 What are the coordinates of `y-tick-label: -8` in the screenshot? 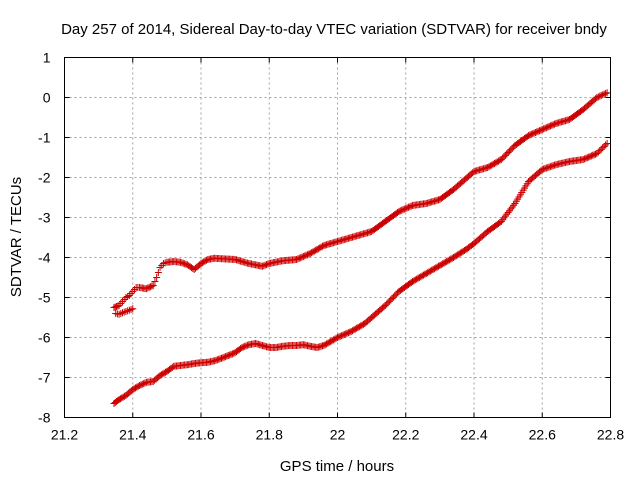 It's located at (44, 418).